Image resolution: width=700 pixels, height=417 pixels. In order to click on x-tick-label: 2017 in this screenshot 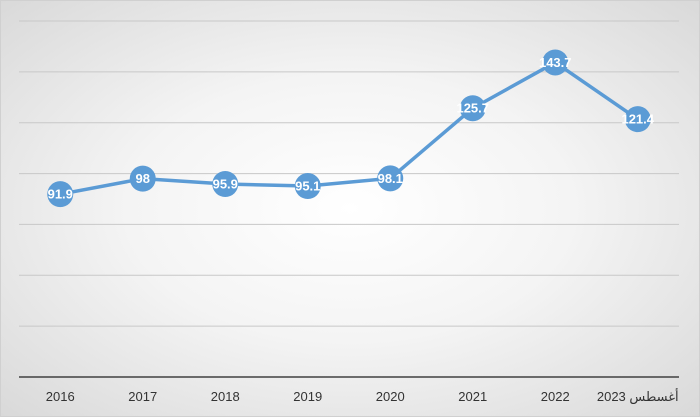, I will do `click(142, 396)`.